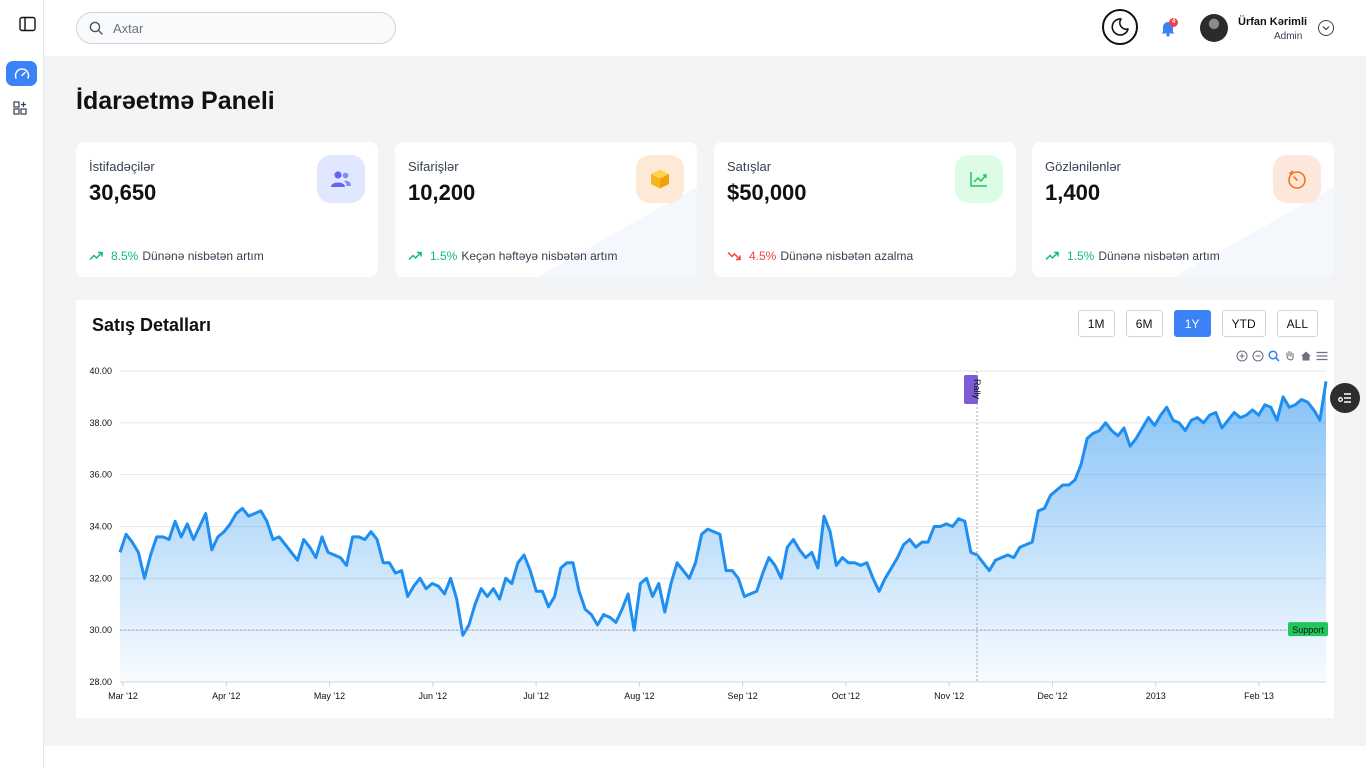 This screenshot has height=768, width=1366. I want to click on chevron-down-icon, so click(1326, 28).